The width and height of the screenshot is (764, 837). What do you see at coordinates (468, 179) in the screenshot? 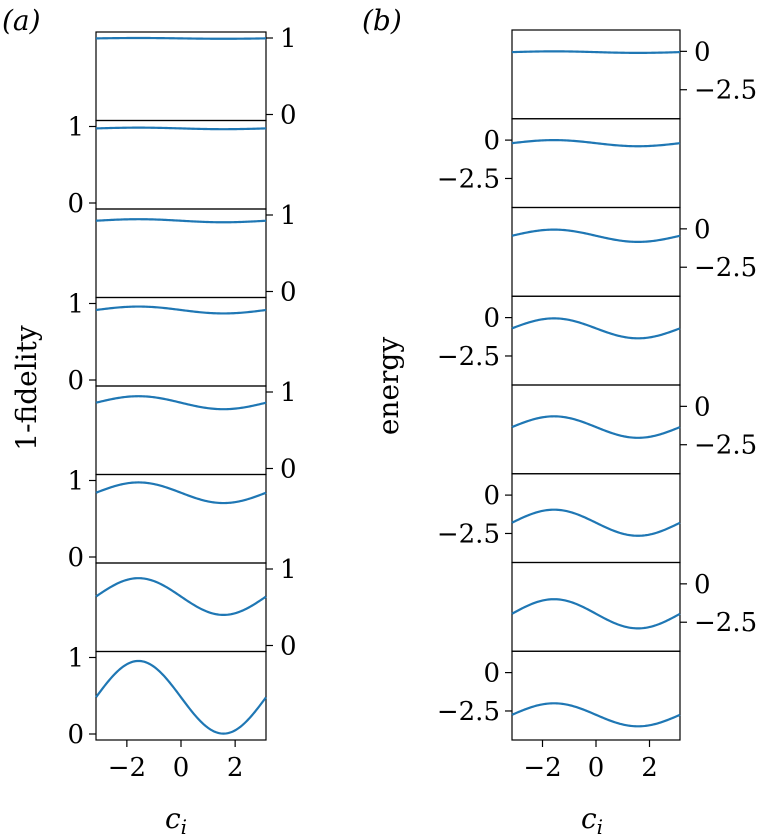
I see `y-tick-label-b-2-0: −2.5` at bounding box center [468, 179].